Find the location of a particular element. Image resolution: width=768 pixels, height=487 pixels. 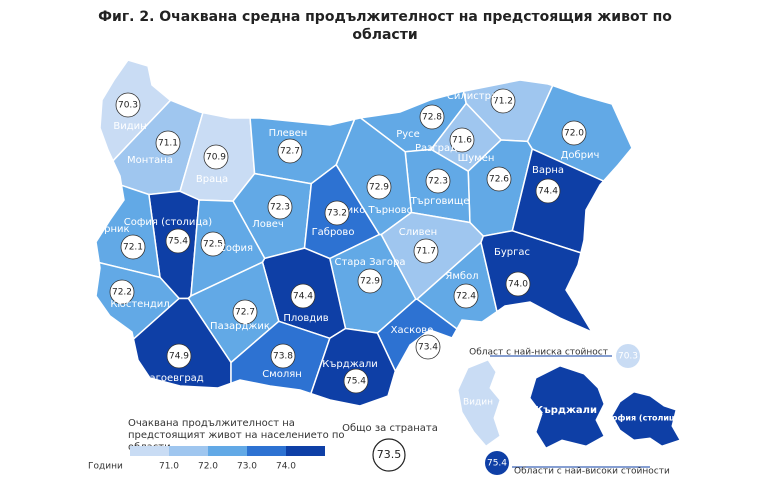

region-value: 72.9 is located at coordinates (379, 188).